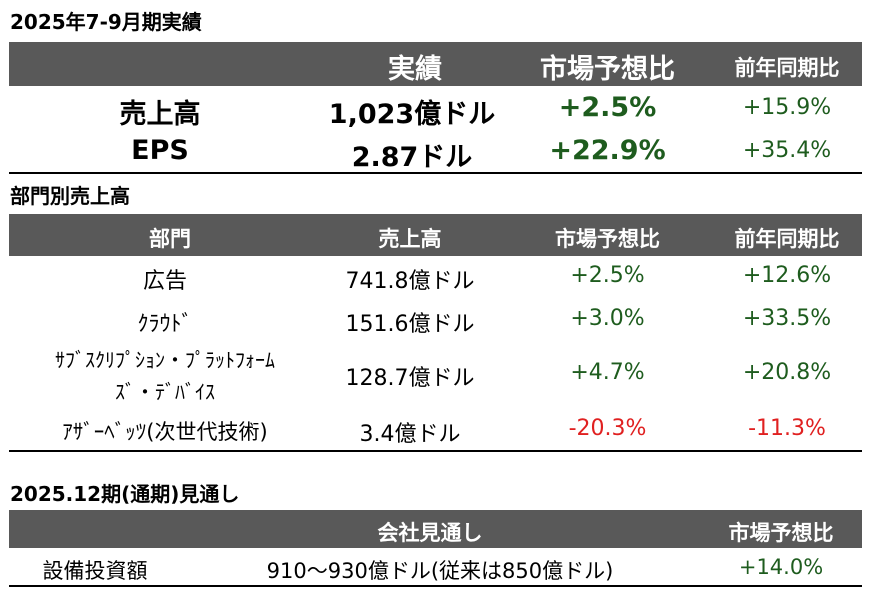 This screenshot has height=591, width=870. Describe the element at coordinates (607, 275) in the screenshot. I see `segment-vs-consensus: +2.5%` at that location.